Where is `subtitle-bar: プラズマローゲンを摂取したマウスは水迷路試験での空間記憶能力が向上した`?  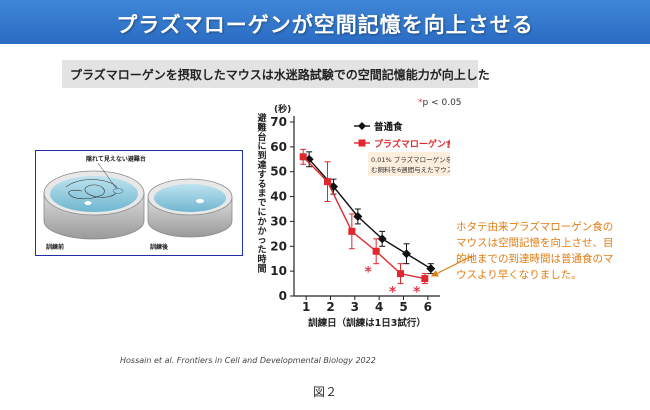 subtitle-bar: プラズマローゲンを摂取したマウスは水迷路試験での空間記憶能力が向上した is located at coordinates (276, 74).